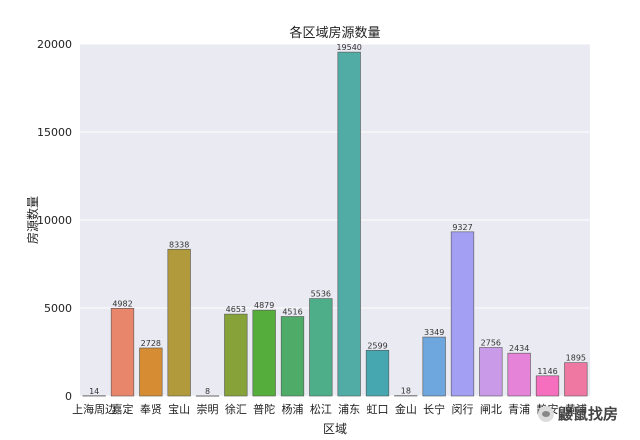 The height and width of the screenshot is (440, 640). Describe the element at coordinates (406, 409) in the screenshot. I see `x-tick-label: 金山` at that location.